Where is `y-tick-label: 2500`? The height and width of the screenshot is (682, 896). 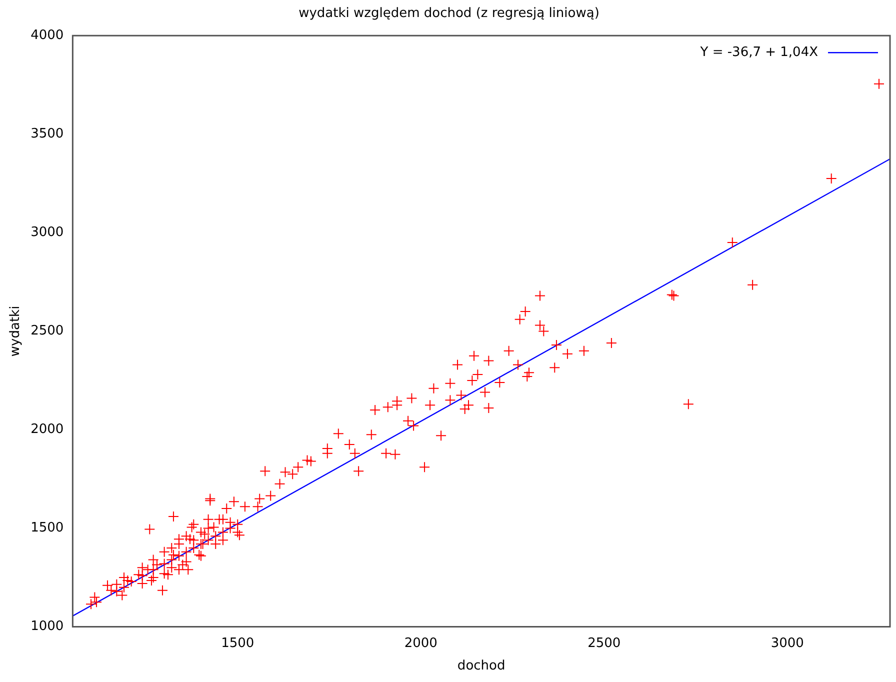 y-tick-label: 2500 is located at coordinates (47, 331).